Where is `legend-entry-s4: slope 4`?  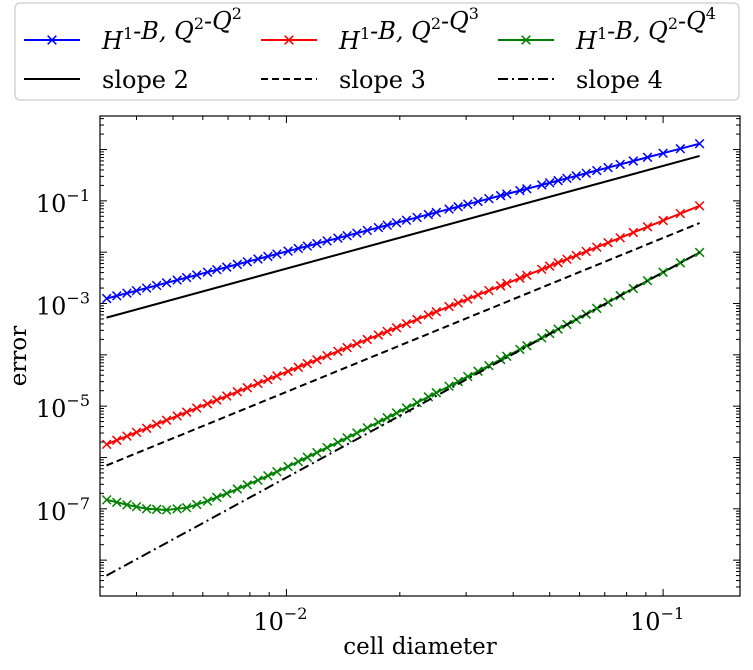
legend-entry-s4: slope 4 is located at coordinates (580, 80).